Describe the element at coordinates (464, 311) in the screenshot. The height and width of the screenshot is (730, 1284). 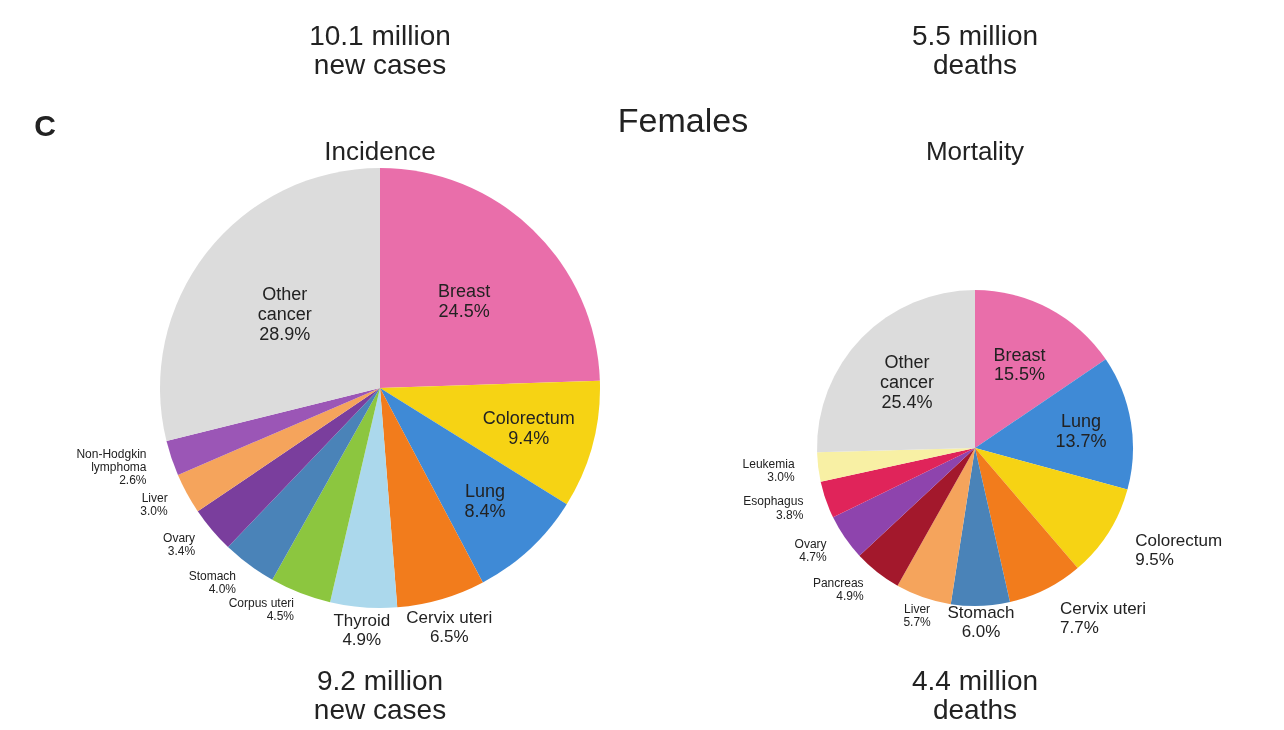
I see `data-label: 24.5%` at that location.